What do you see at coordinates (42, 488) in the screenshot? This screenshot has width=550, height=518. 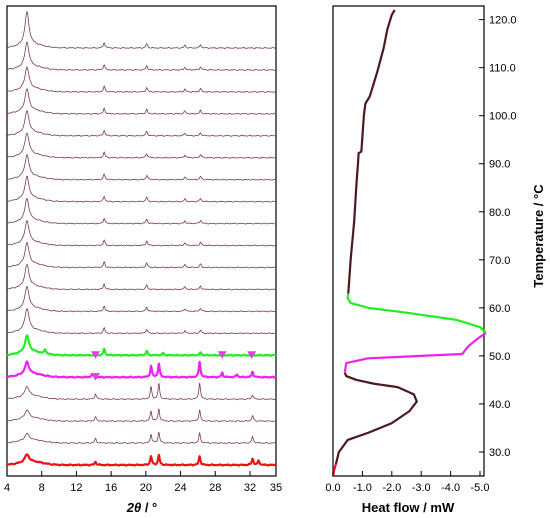 I see `xrd-x-tick-label: 8` at bounding box center [42, 488].